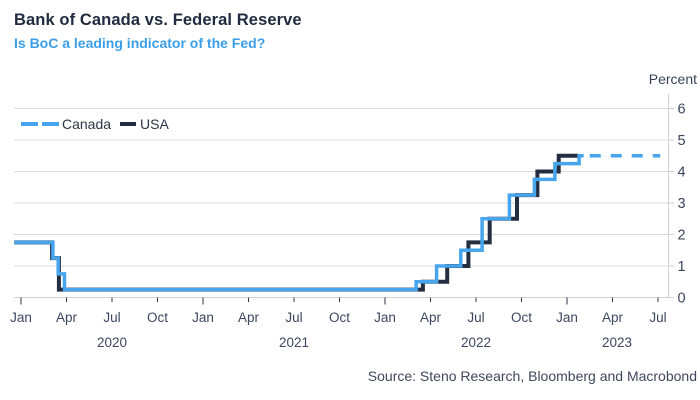 The height and width of the screenshot is (400, 700). Describe the element at coordinates (682, 173) in the screenshot. I see `svg-text: 4` at that location.